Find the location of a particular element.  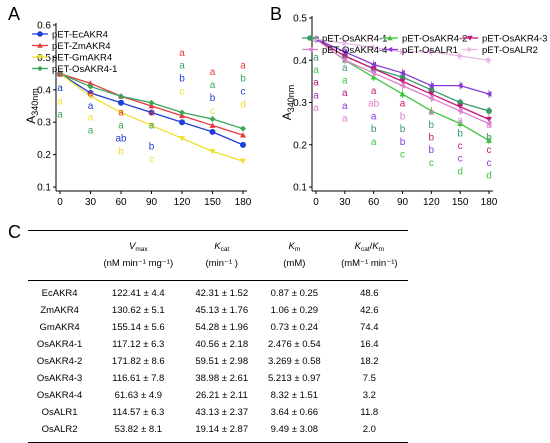

table-cell-value: 117.12 ± 6.3 is located at coordinates (138, 344).